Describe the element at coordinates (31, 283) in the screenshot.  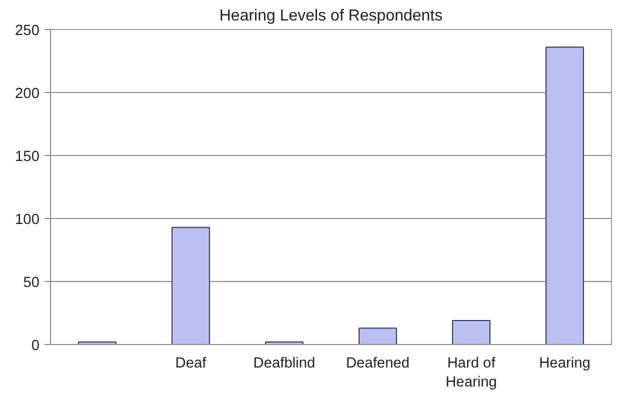
I see `y-tick-label: 50` at that location.